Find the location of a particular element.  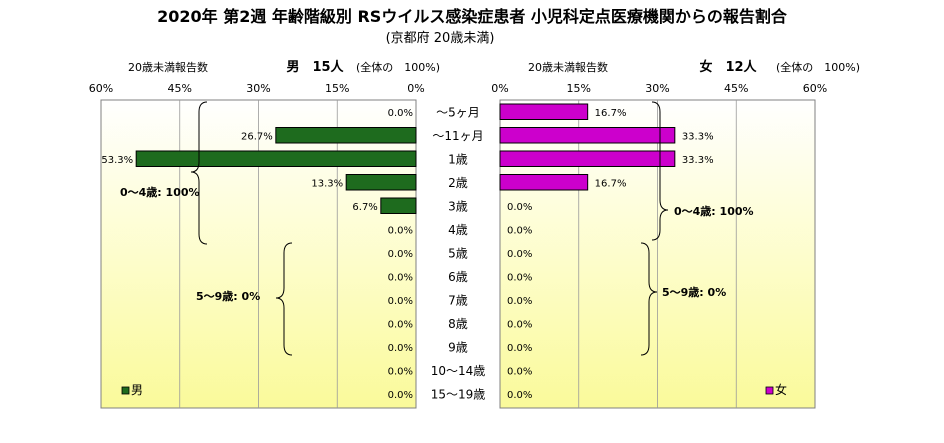

male-annotation-5-9: 5～9歳: 0% is located at coordinates (228, 296).